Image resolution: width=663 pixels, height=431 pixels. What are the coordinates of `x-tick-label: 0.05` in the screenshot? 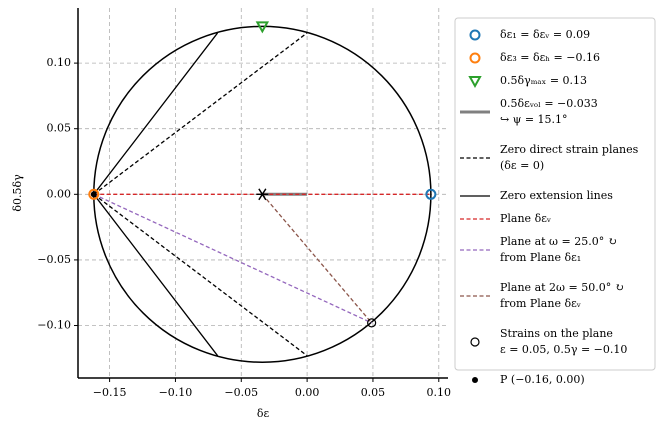 It's located at (373, 392).